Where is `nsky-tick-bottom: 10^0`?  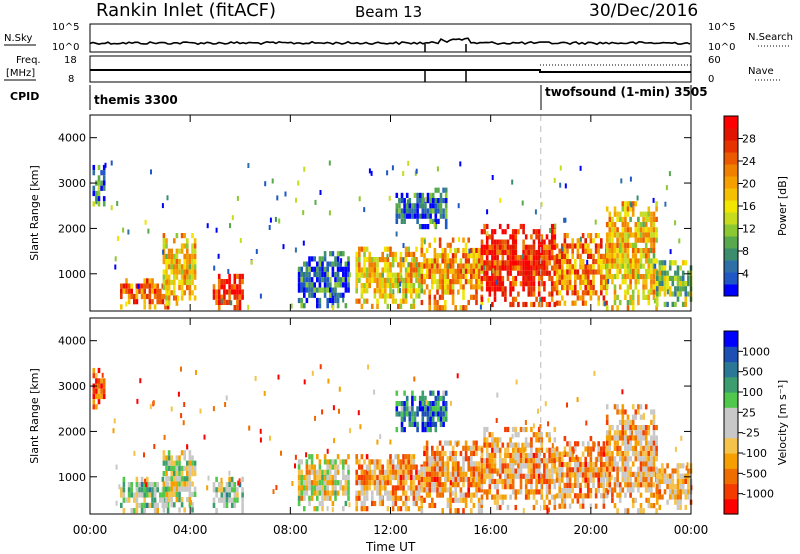
nsky-tick-bottom: 10^0 is located at coordinates (65, 47).